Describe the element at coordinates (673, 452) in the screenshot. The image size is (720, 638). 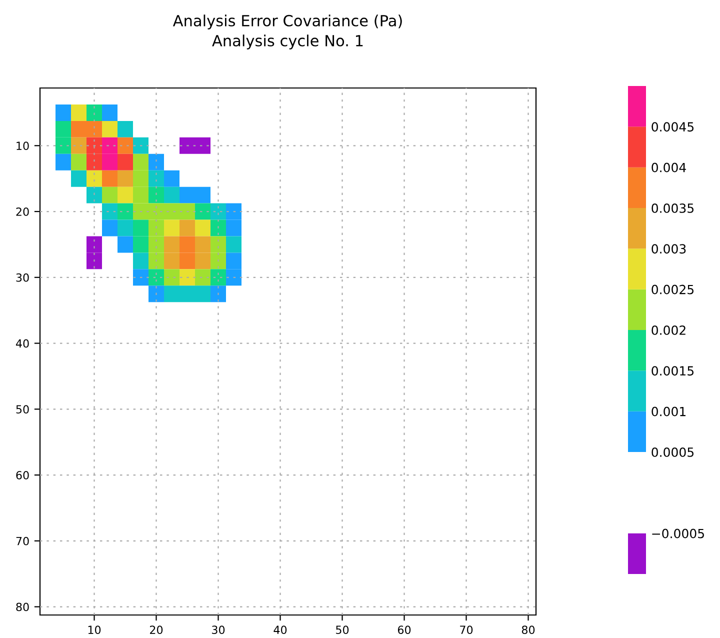
I see `color-bar-label: 0.0005` at that location.